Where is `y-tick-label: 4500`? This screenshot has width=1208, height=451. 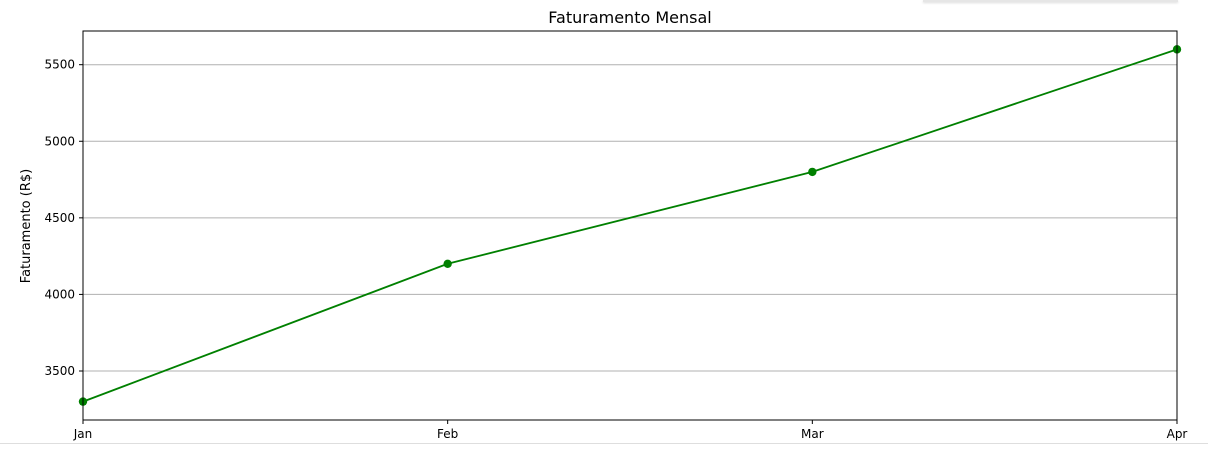
y-tick-label: 4500 is located at coordinates (59, 218).